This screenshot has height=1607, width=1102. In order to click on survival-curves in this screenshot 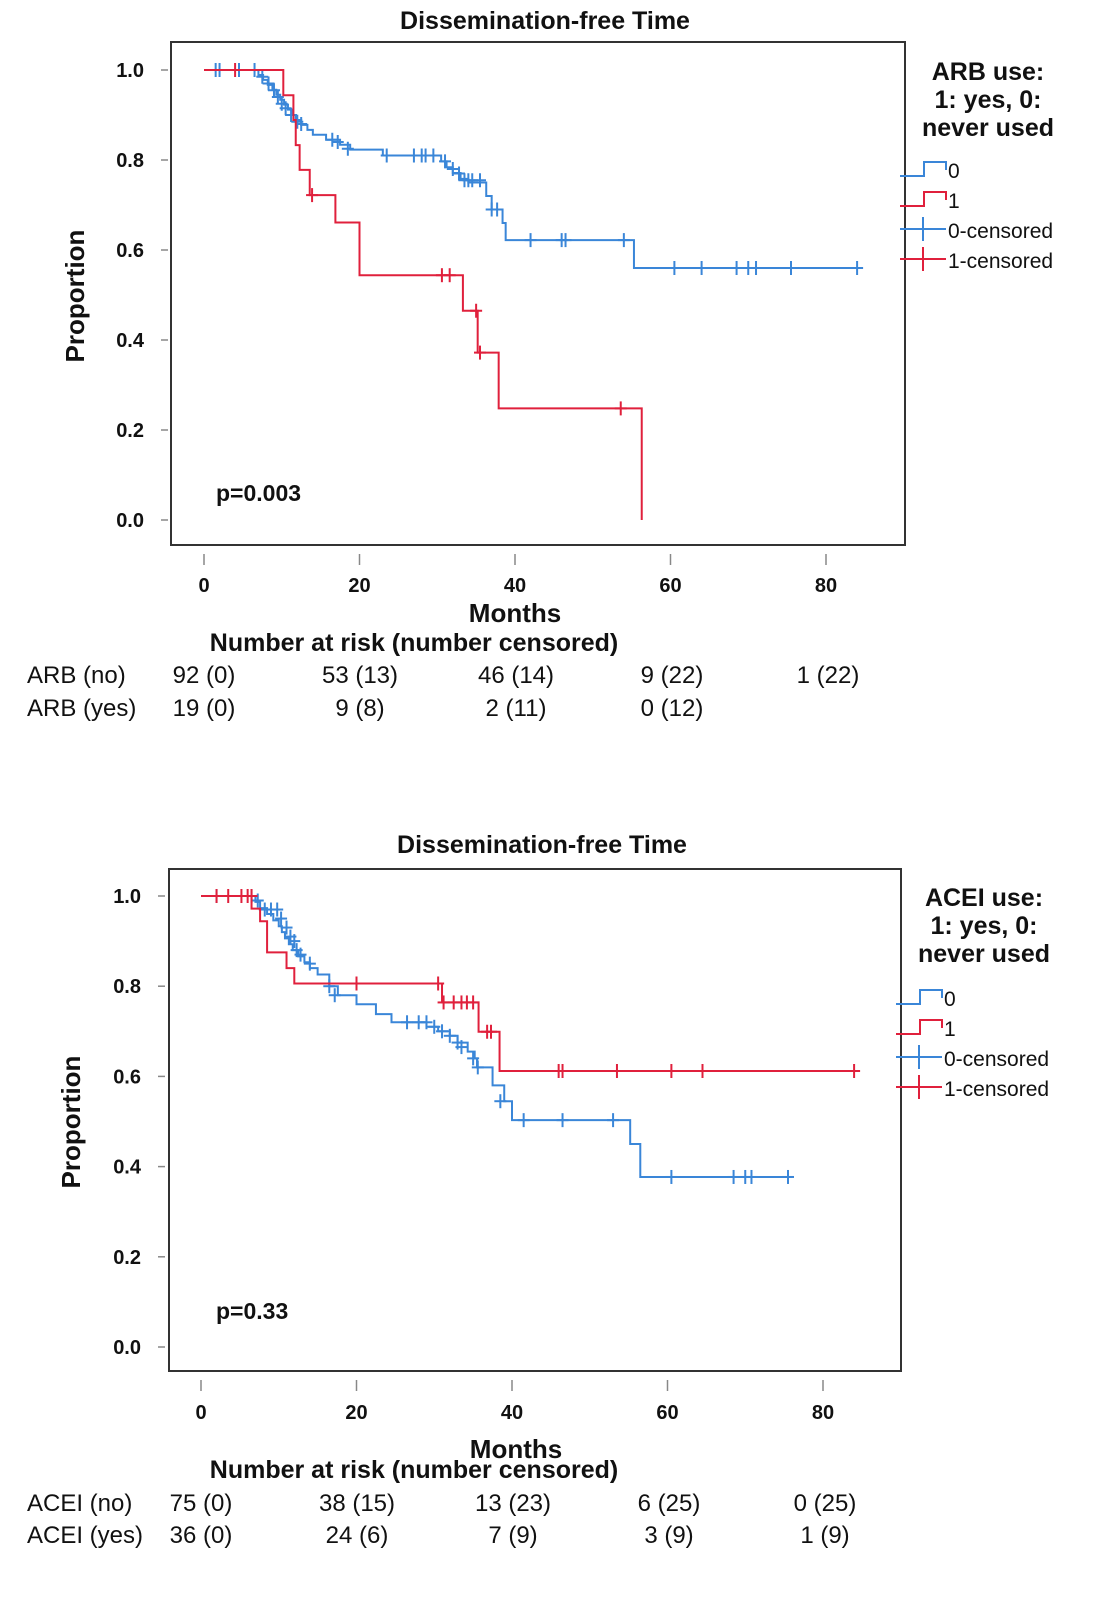, I will do `click(531, 1036)`.